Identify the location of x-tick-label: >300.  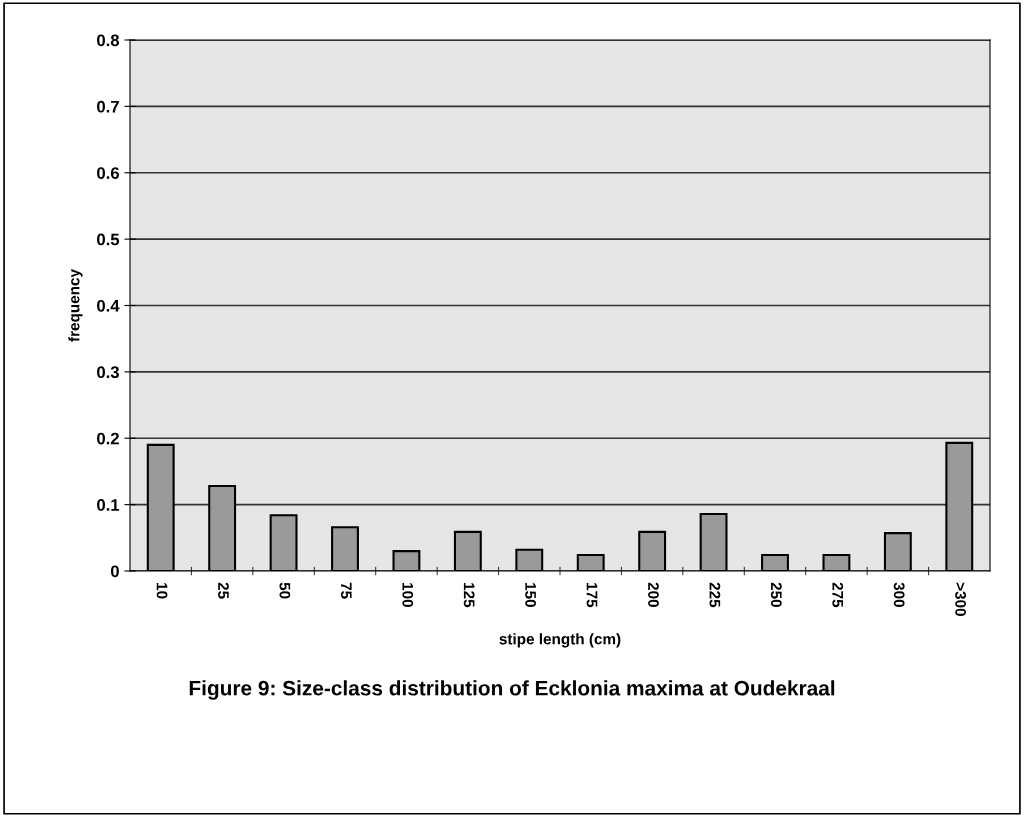
(960, 599).